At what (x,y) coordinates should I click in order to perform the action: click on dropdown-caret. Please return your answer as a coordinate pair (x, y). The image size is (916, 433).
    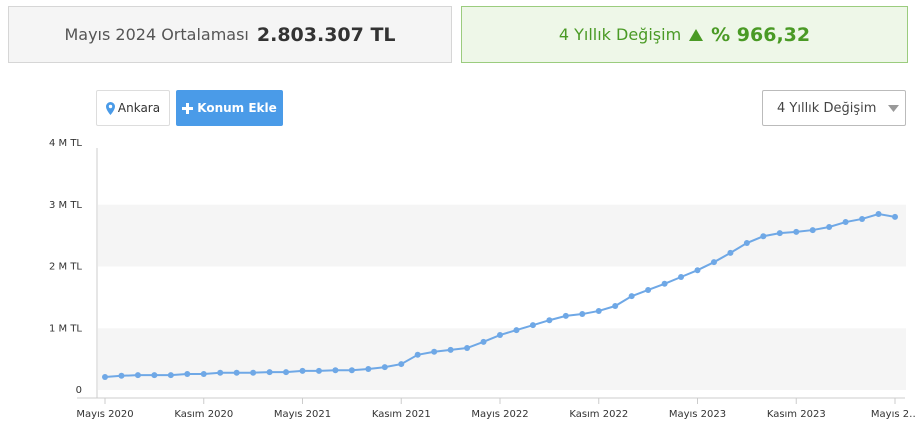
    Looking at the image, I should click on (894, 108).